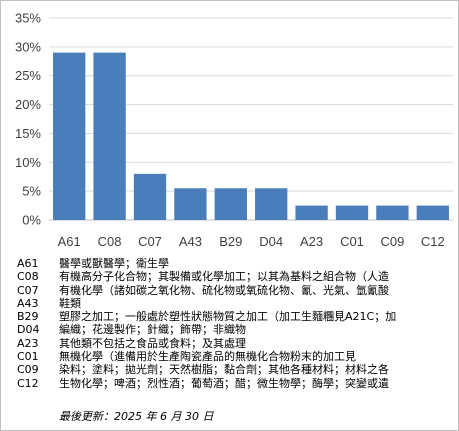  What do you see at coordinates (230, 204) in the screenshot?
I see `bar-b29` at bounding box center [230, 204].